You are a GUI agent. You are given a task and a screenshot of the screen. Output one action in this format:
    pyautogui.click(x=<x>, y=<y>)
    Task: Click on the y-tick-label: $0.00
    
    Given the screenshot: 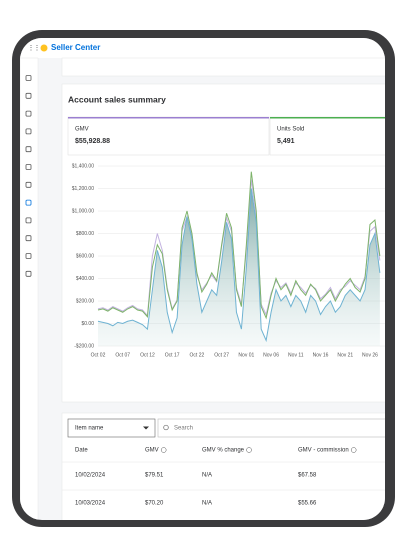 What is the action you would take?
    pyautogui.click(x=87, y=324)
    